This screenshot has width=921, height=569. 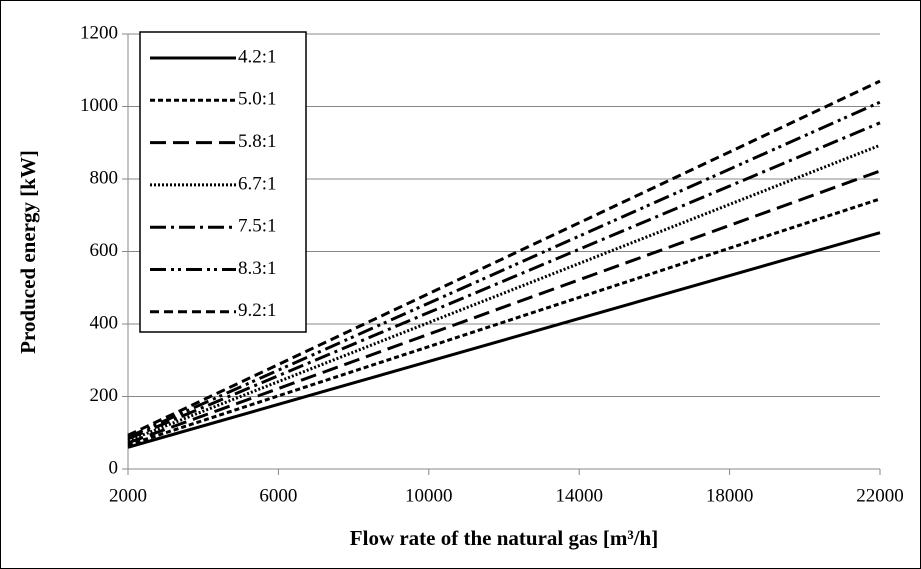 I want to click on legend-label: 8.3:1, so click(x=257, y=268).